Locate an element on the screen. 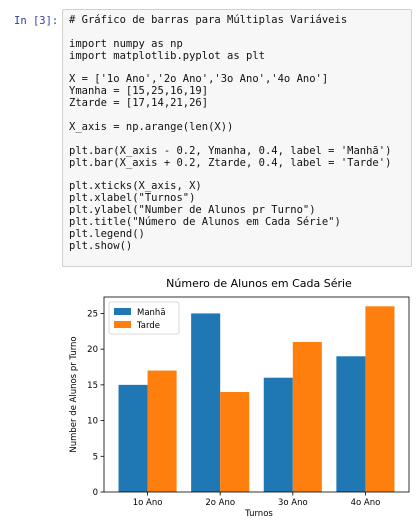 The width and height of the screenshot is (417, 527). code-line: Ymanha = [15,25,16,19] is located at coordinates (139, 91).